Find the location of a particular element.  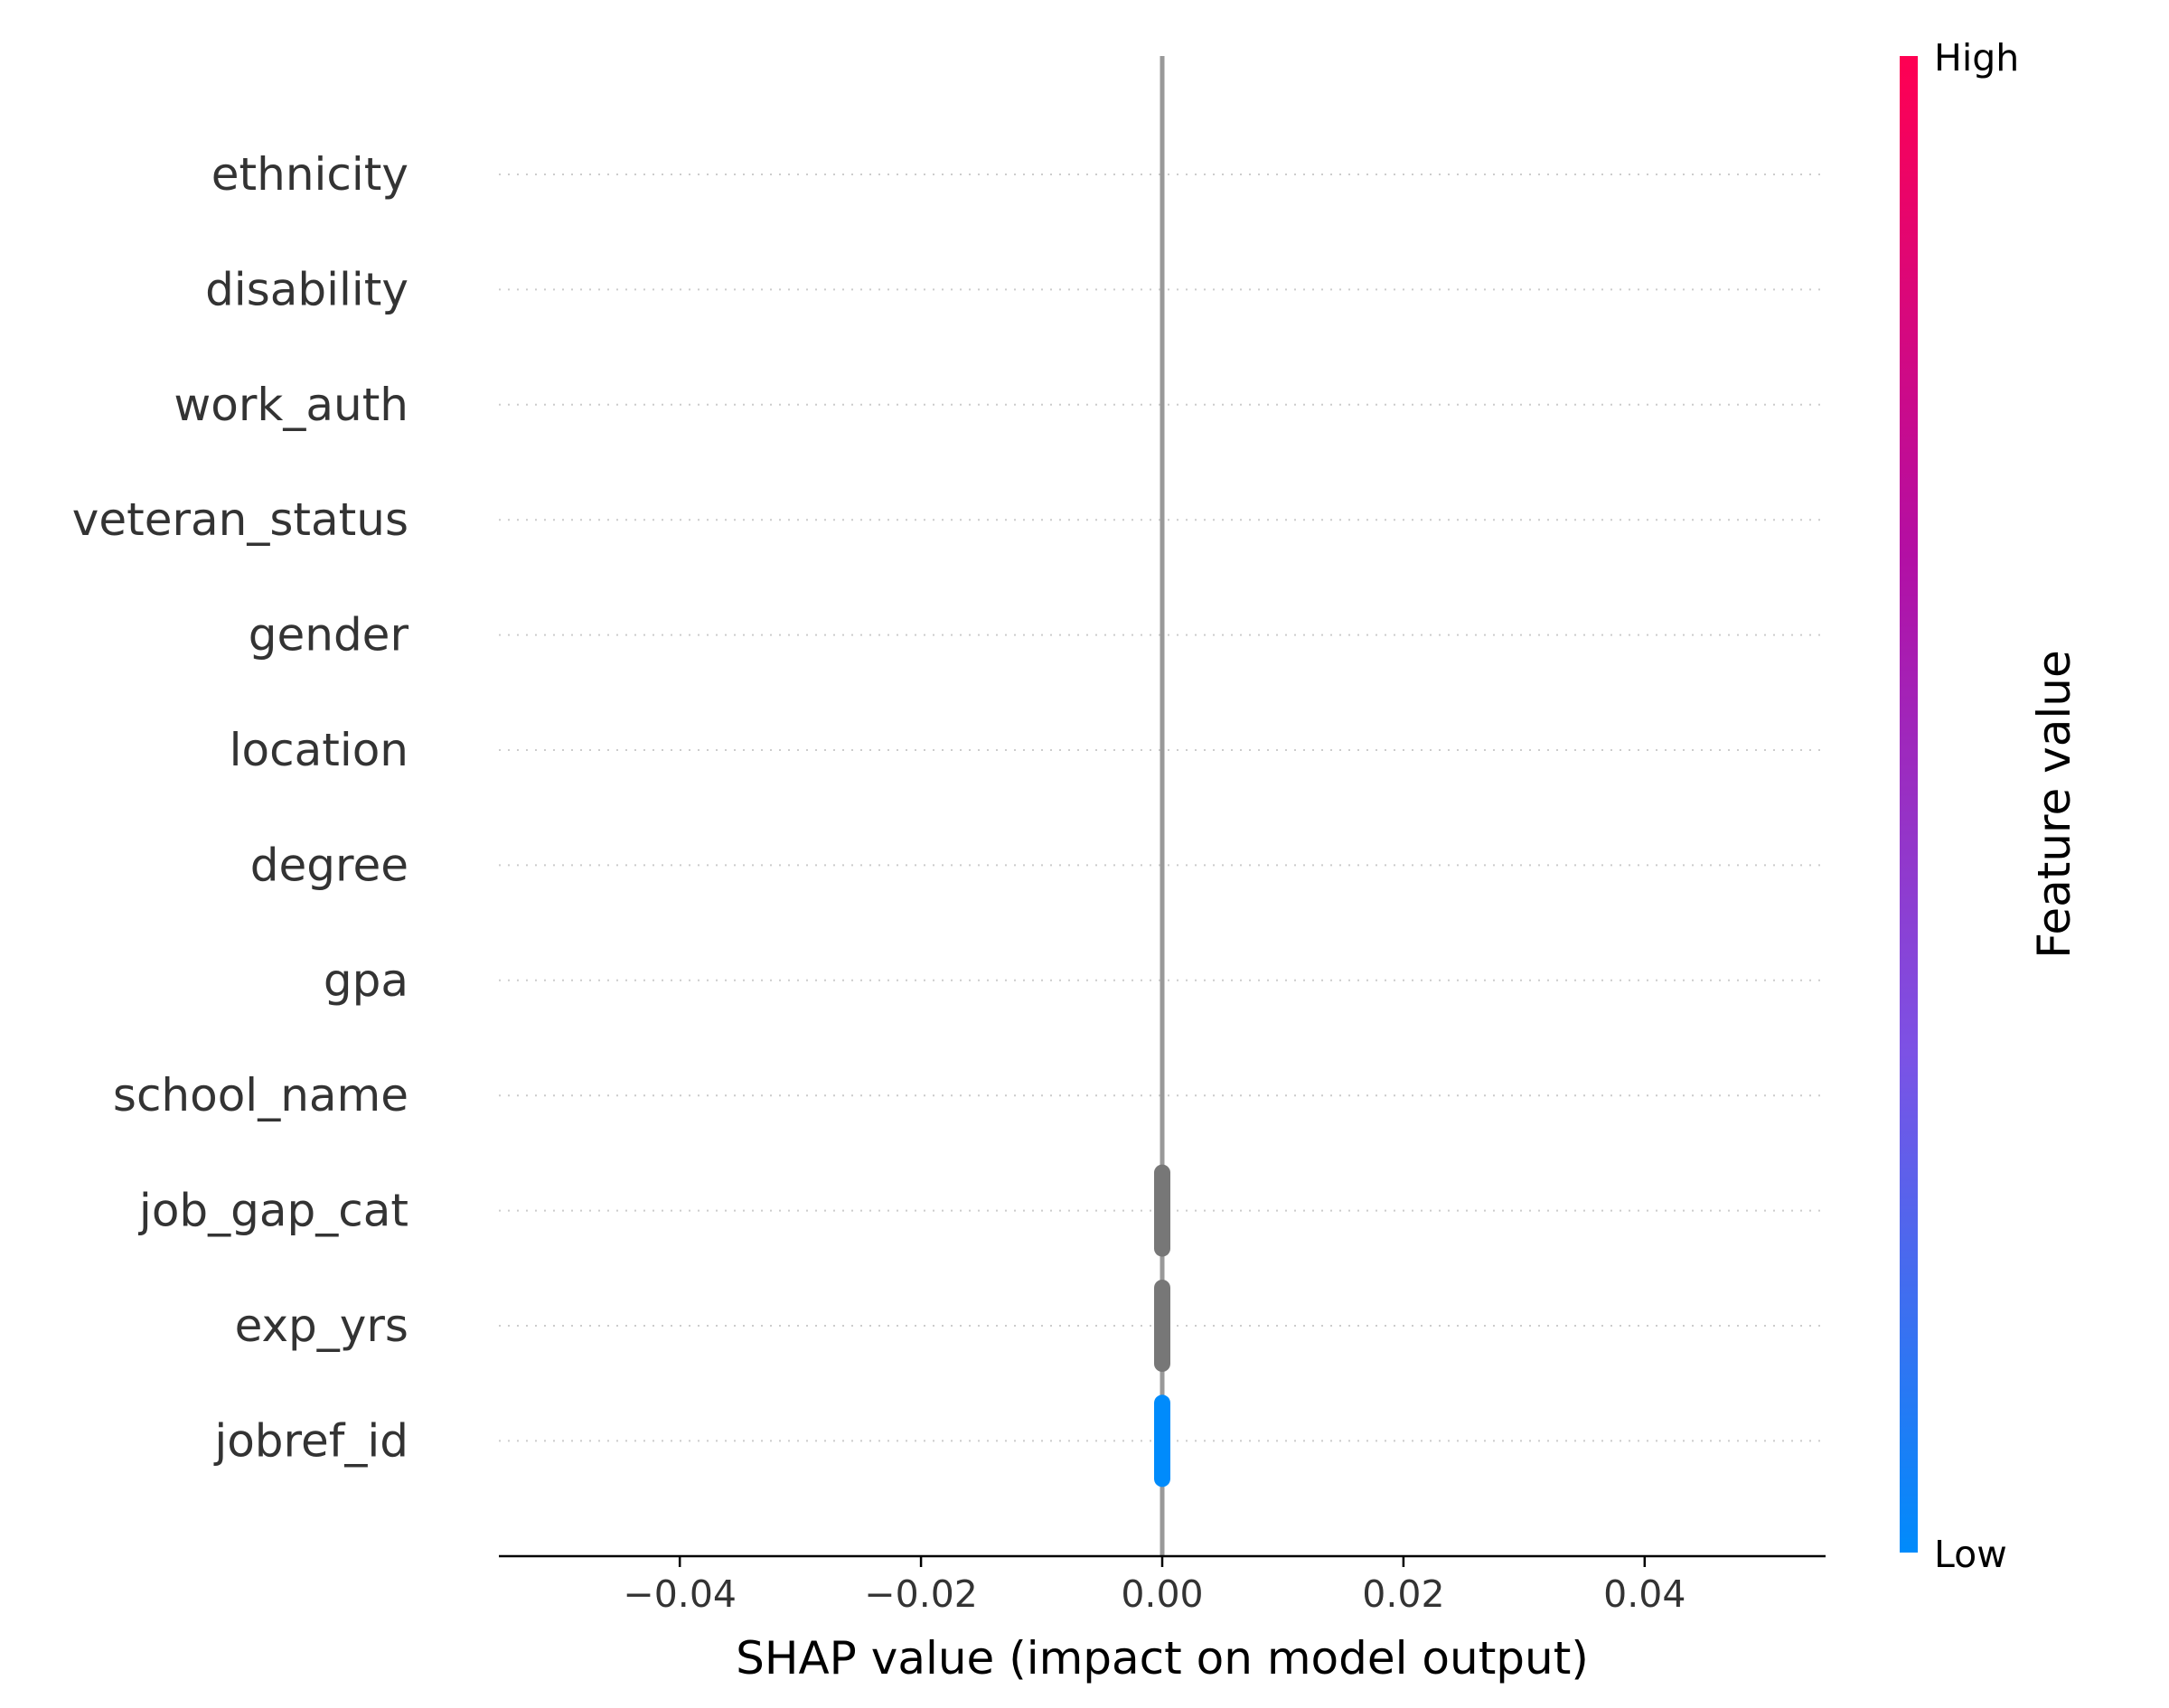

feature-label-work-auth: work_auth is located at coordinates (291, 405).